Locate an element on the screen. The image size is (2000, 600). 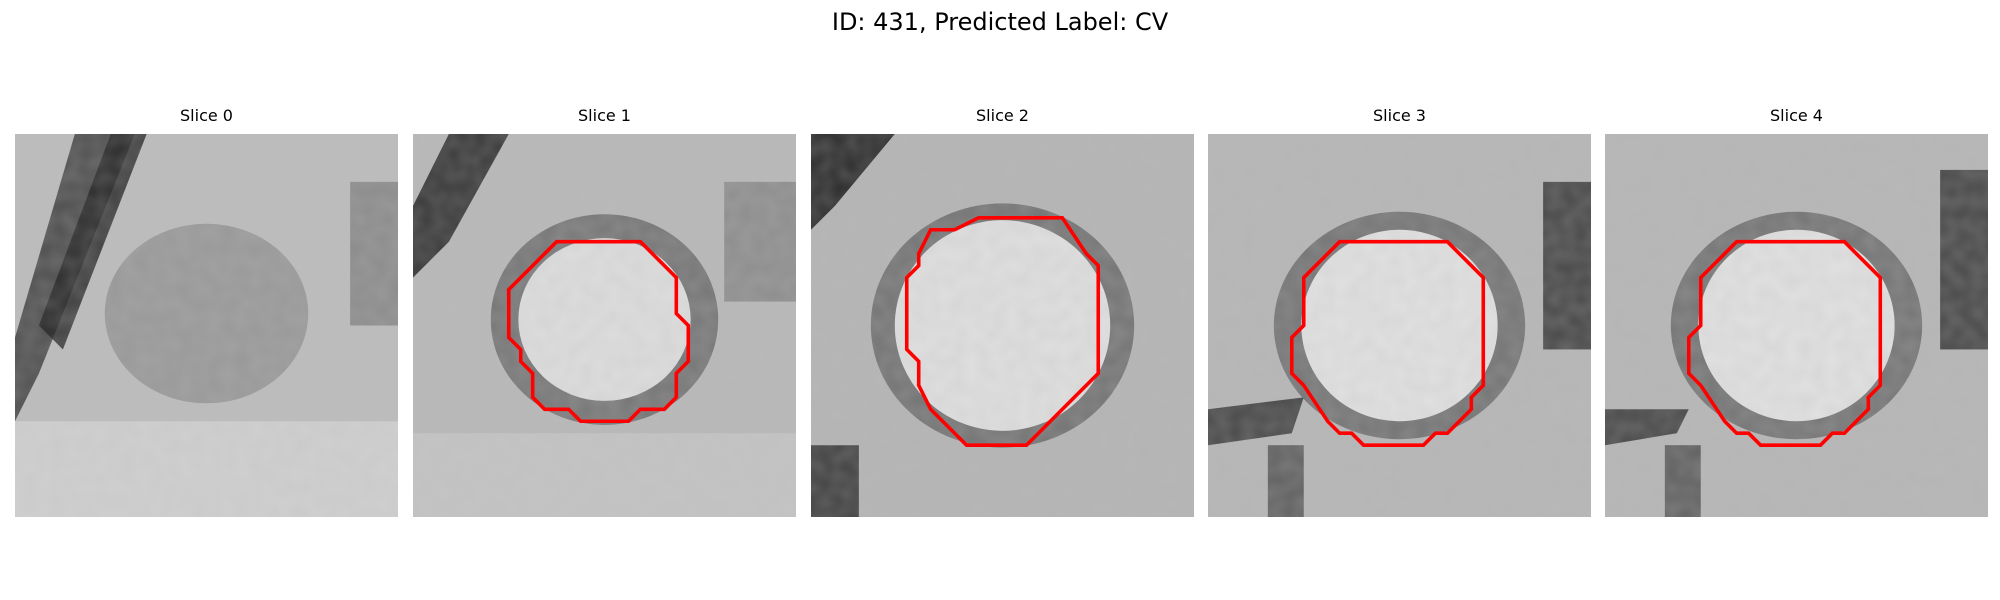
slice-panel-4: Slice 4 is located at coordinates (1796, 311).